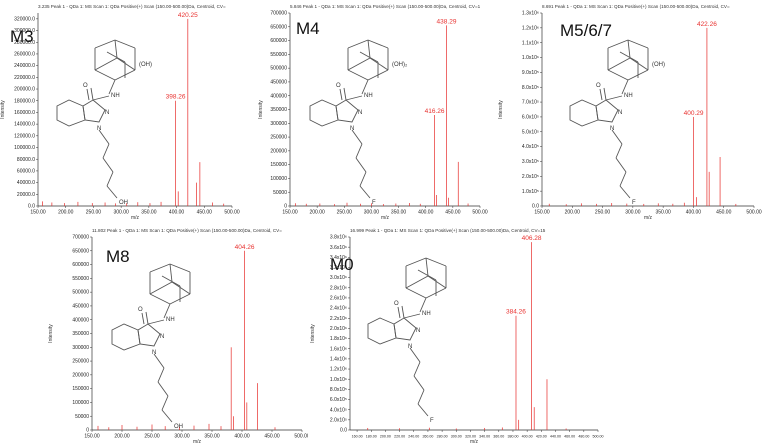  What do you see at coordinates (278, 83) in the screenshot?
I see `y-tick-label: 450000` at bounding box center [278, 83].